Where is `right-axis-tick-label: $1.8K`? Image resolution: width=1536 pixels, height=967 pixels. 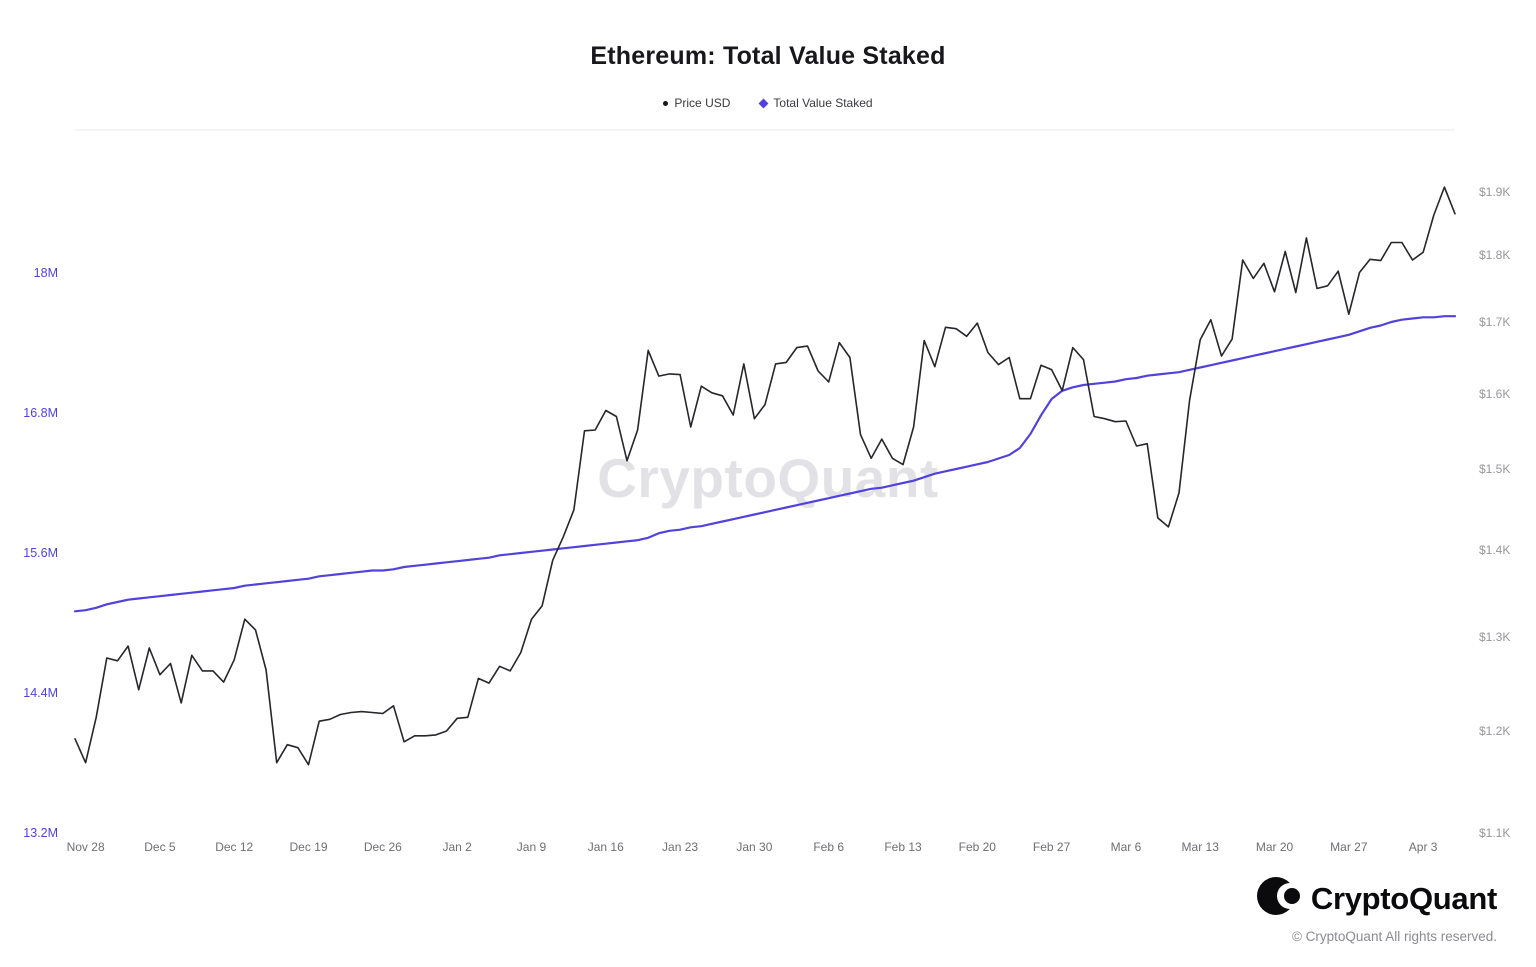
right-axis-tick-label: $1.8K is located at coordinates (1495, 255).